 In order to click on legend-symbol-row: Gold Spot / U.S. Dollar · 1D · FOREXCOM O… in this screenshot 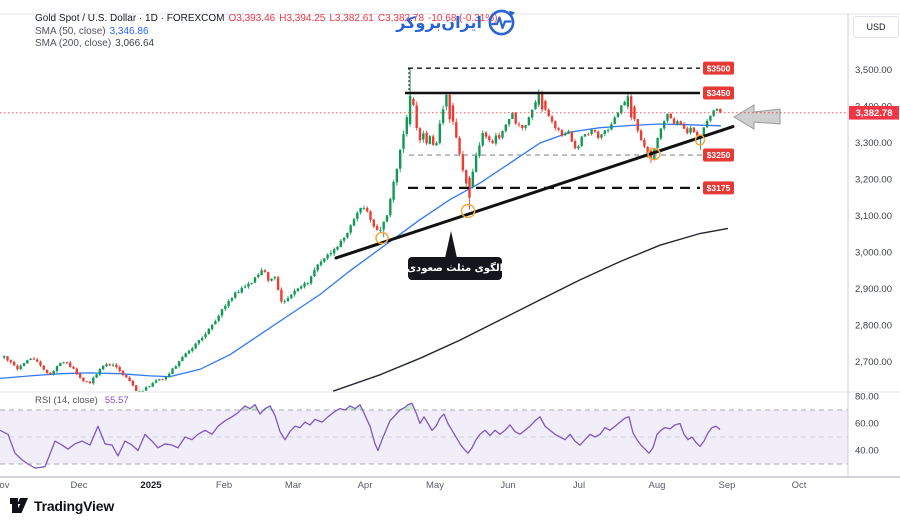, I will do `click(268, 19)`.